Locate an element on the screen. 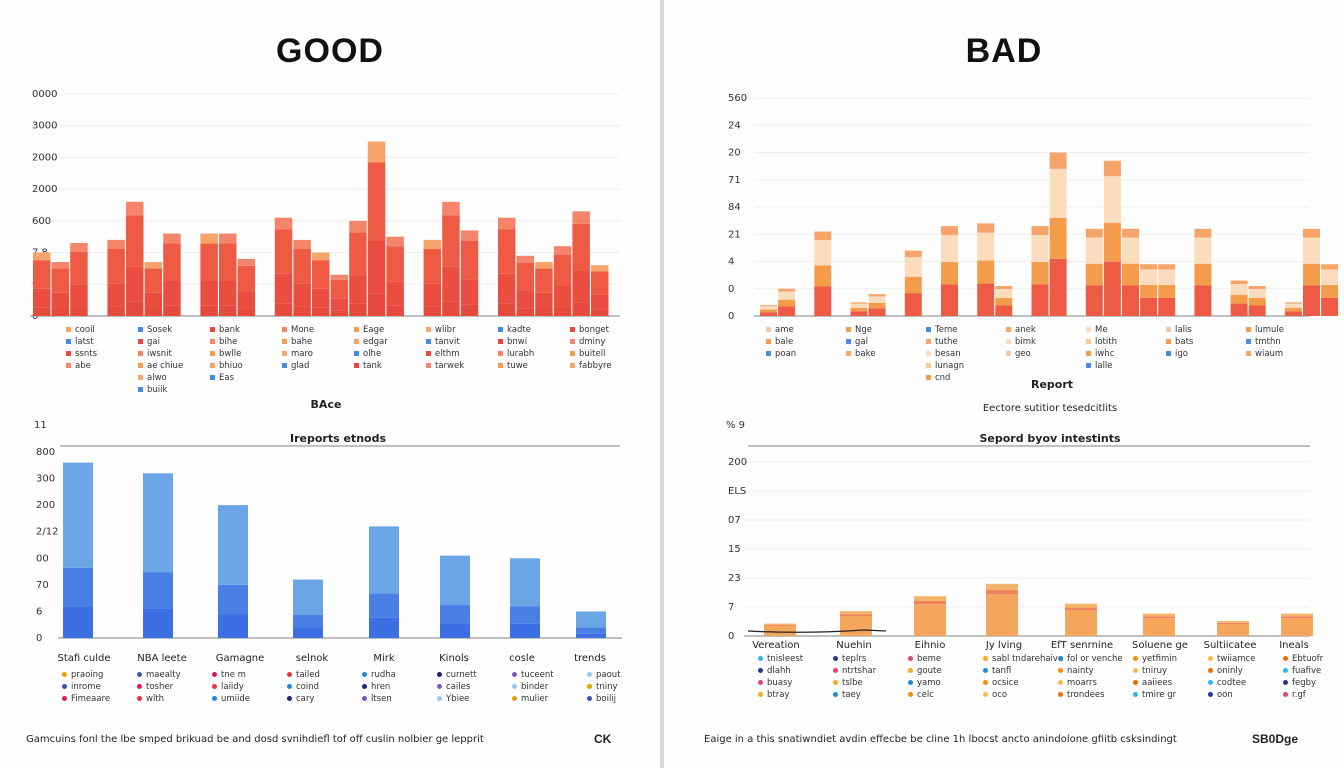  legend-label: cnd is located at coordinates (943, 378).